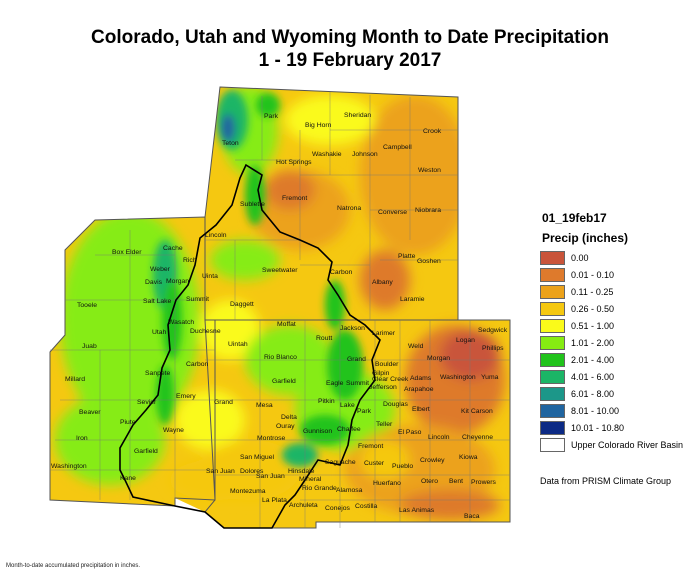 This screenshot has width=700, height=572. Describe the element at coordinates (356, 359) in the screenshot. I see `county-label: Grand` at that location.